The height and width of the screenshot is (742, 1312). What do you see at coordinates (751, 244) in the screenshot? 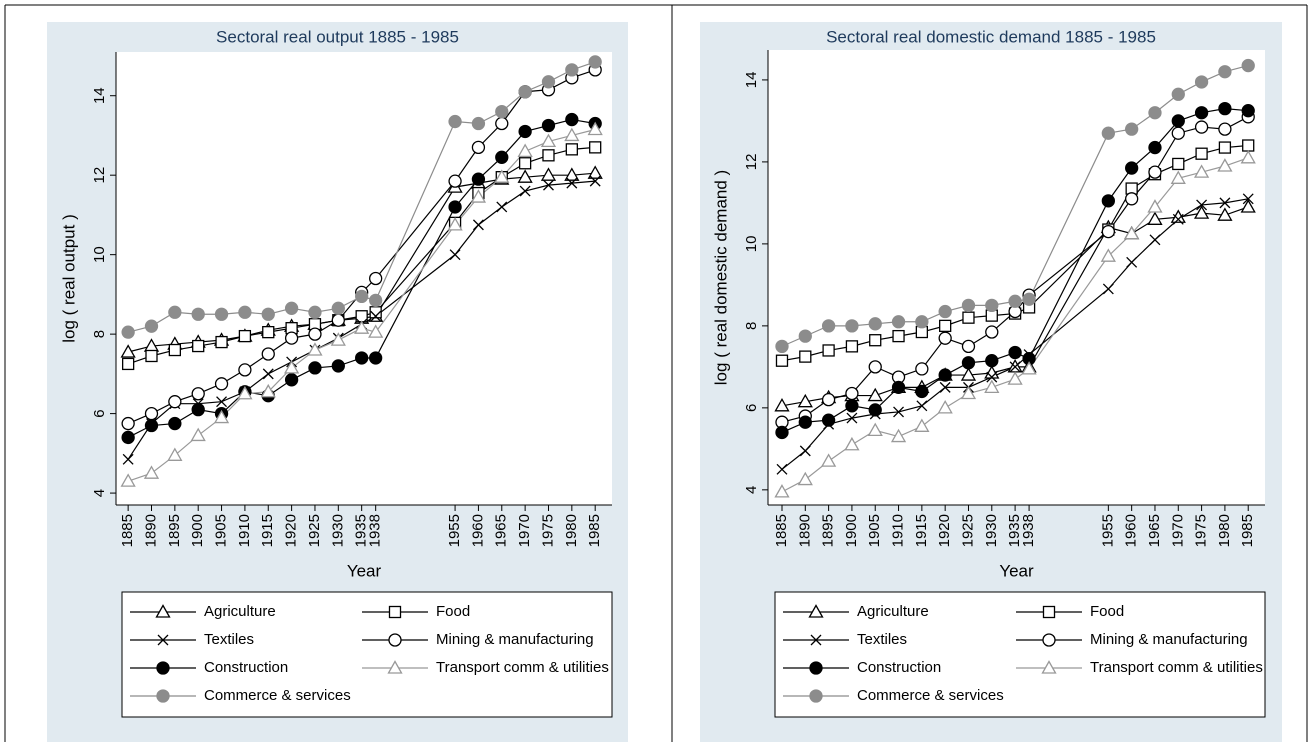
I see `y-tick-label: 10` at bounding box center [751, 244].